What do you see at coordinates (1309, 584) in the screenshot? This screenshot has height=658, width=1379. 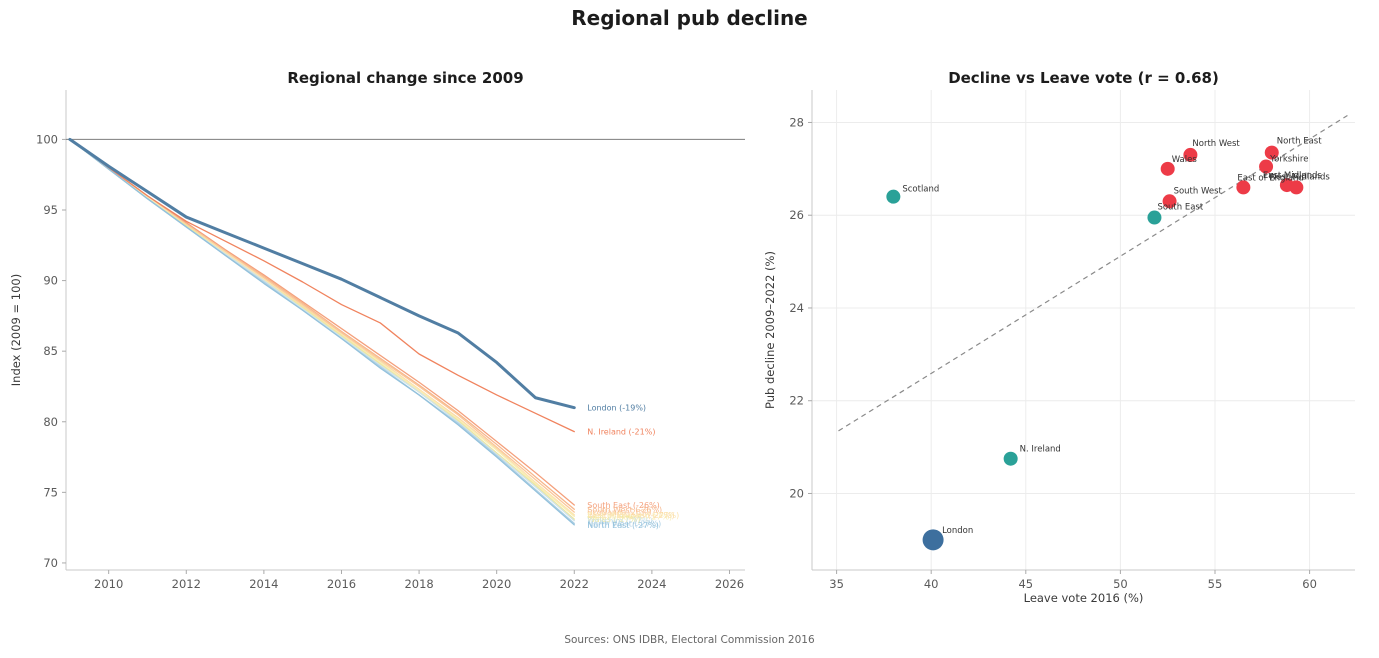 I see `x-tick-label: 60` at bounding box center [1309, 584].